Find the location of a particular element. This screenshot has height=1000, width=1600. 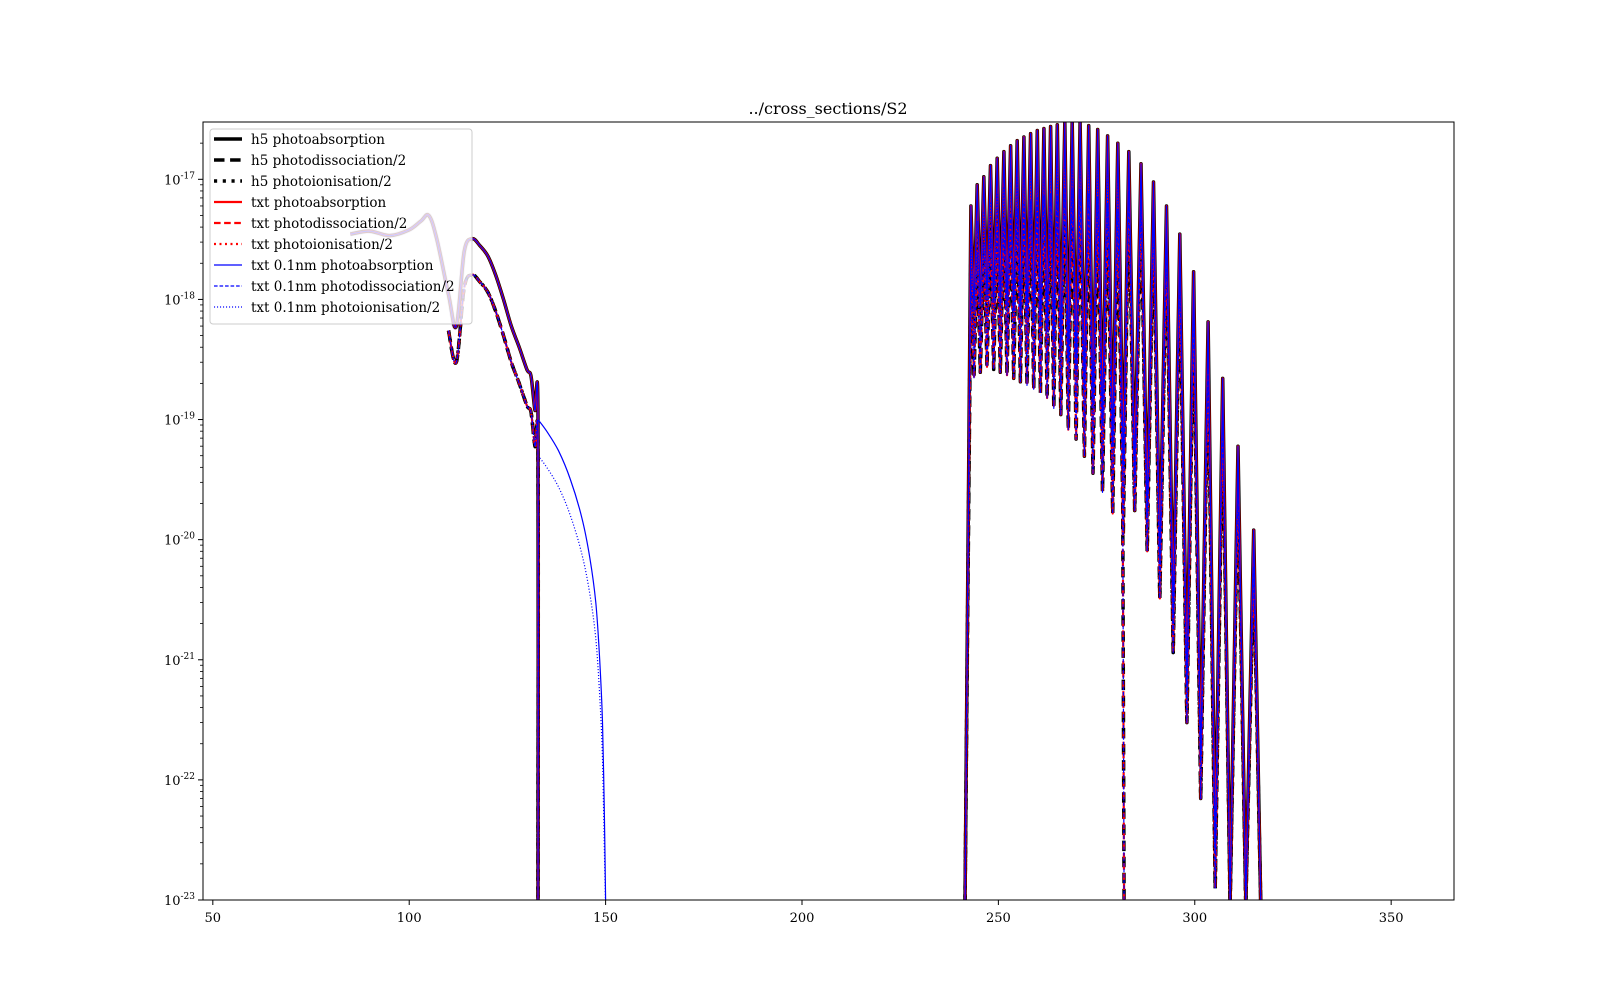

y-tick-label: 10-23 is located at coordinates (179, 900).